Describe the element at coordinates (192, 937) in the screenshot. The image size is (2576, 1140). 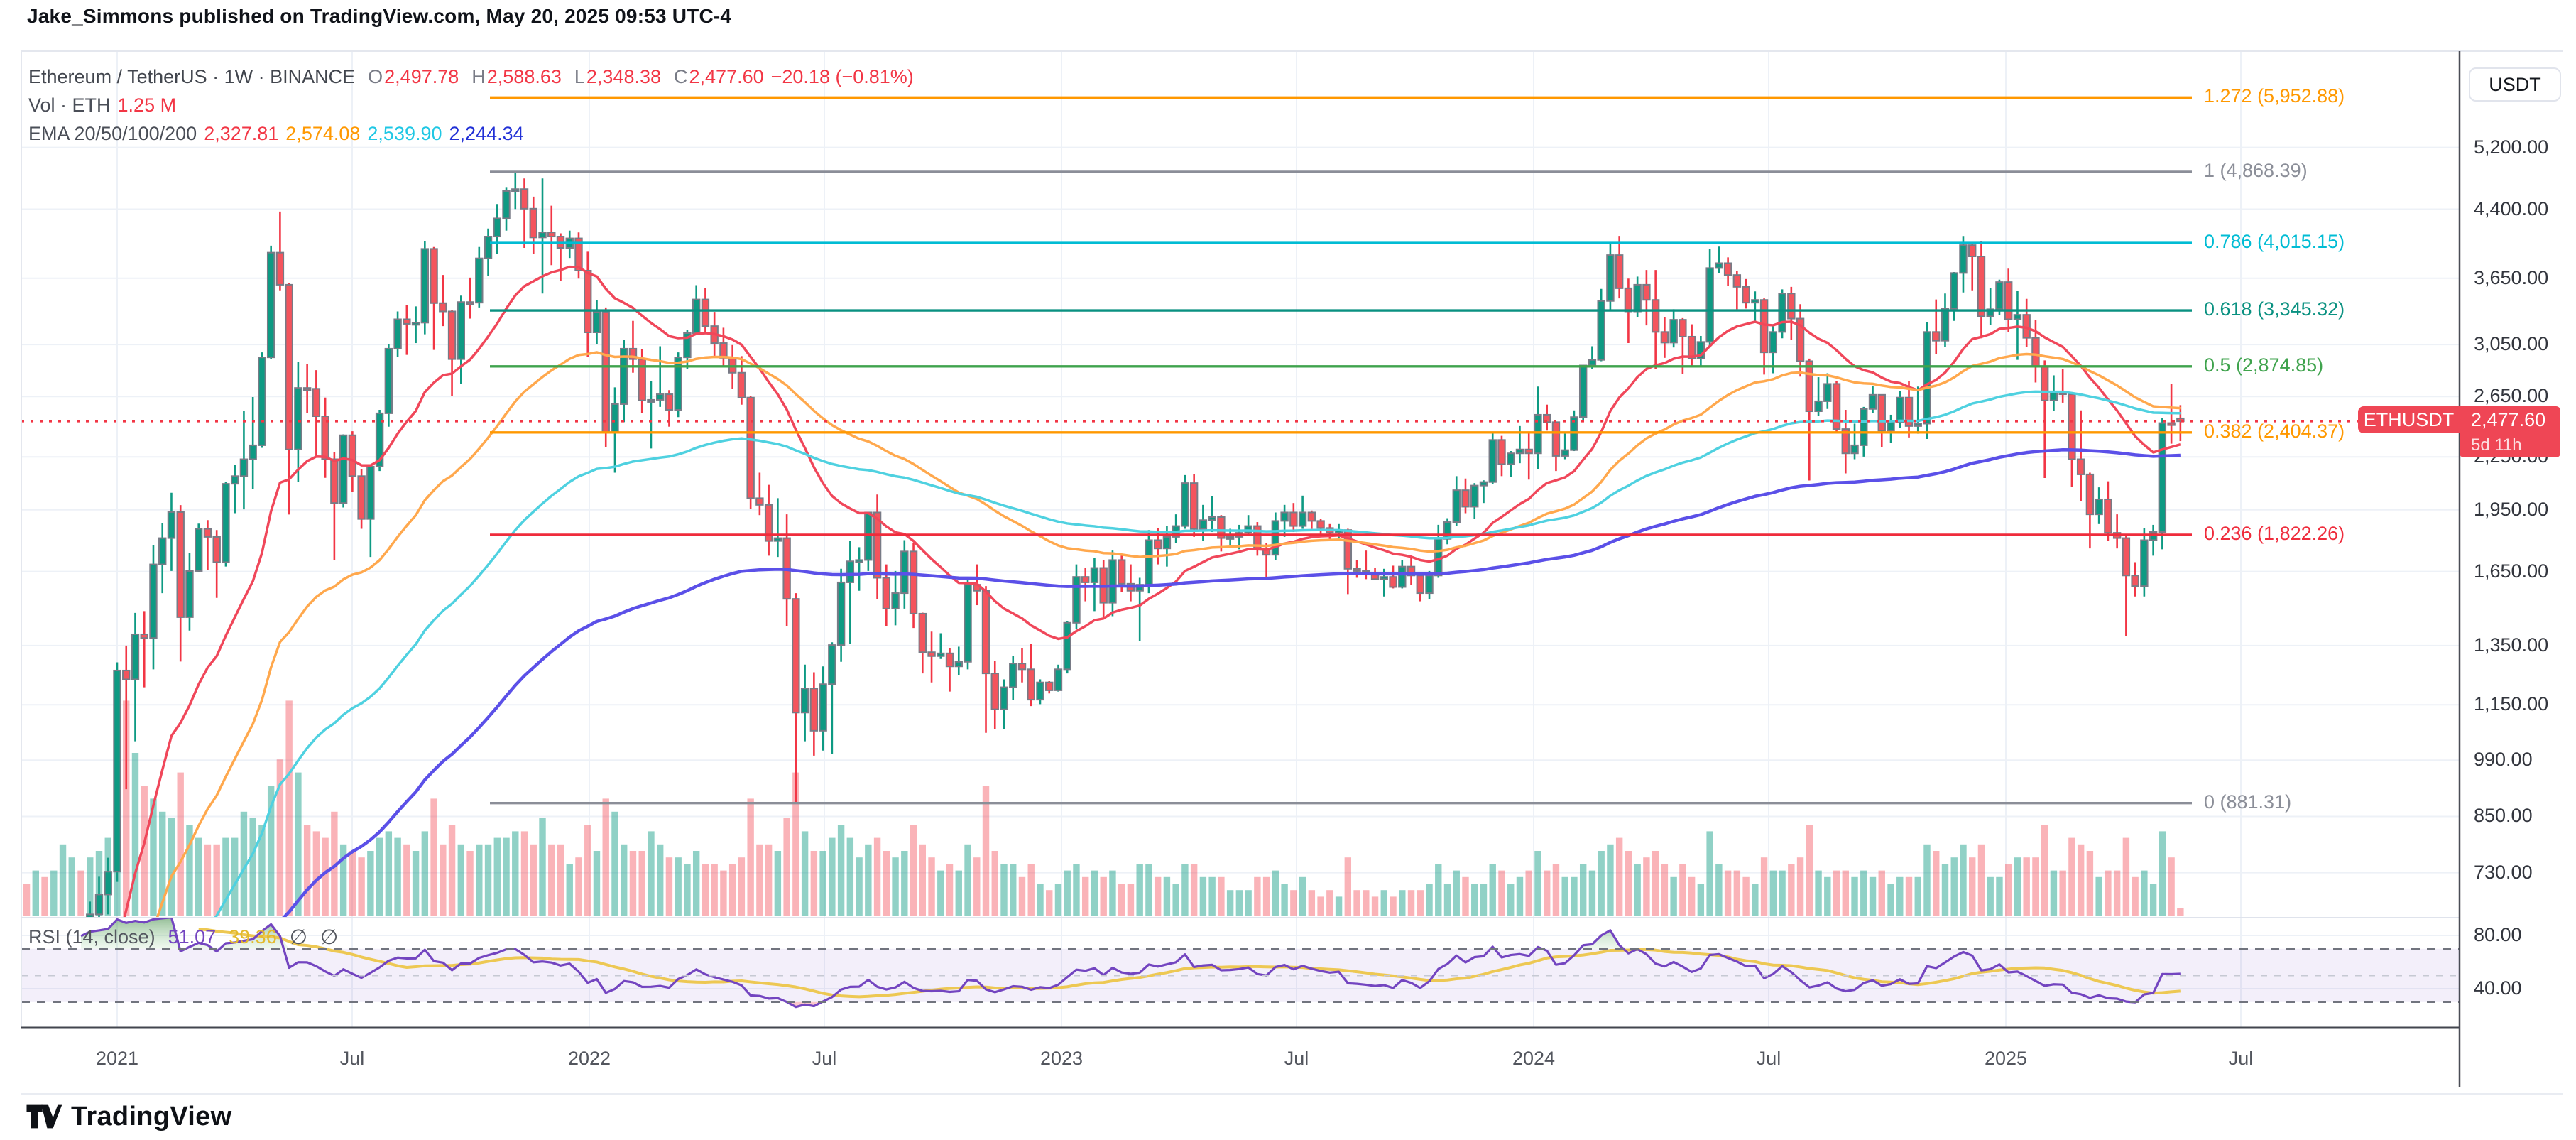
I see `rsi-value: 51.07` at that location.